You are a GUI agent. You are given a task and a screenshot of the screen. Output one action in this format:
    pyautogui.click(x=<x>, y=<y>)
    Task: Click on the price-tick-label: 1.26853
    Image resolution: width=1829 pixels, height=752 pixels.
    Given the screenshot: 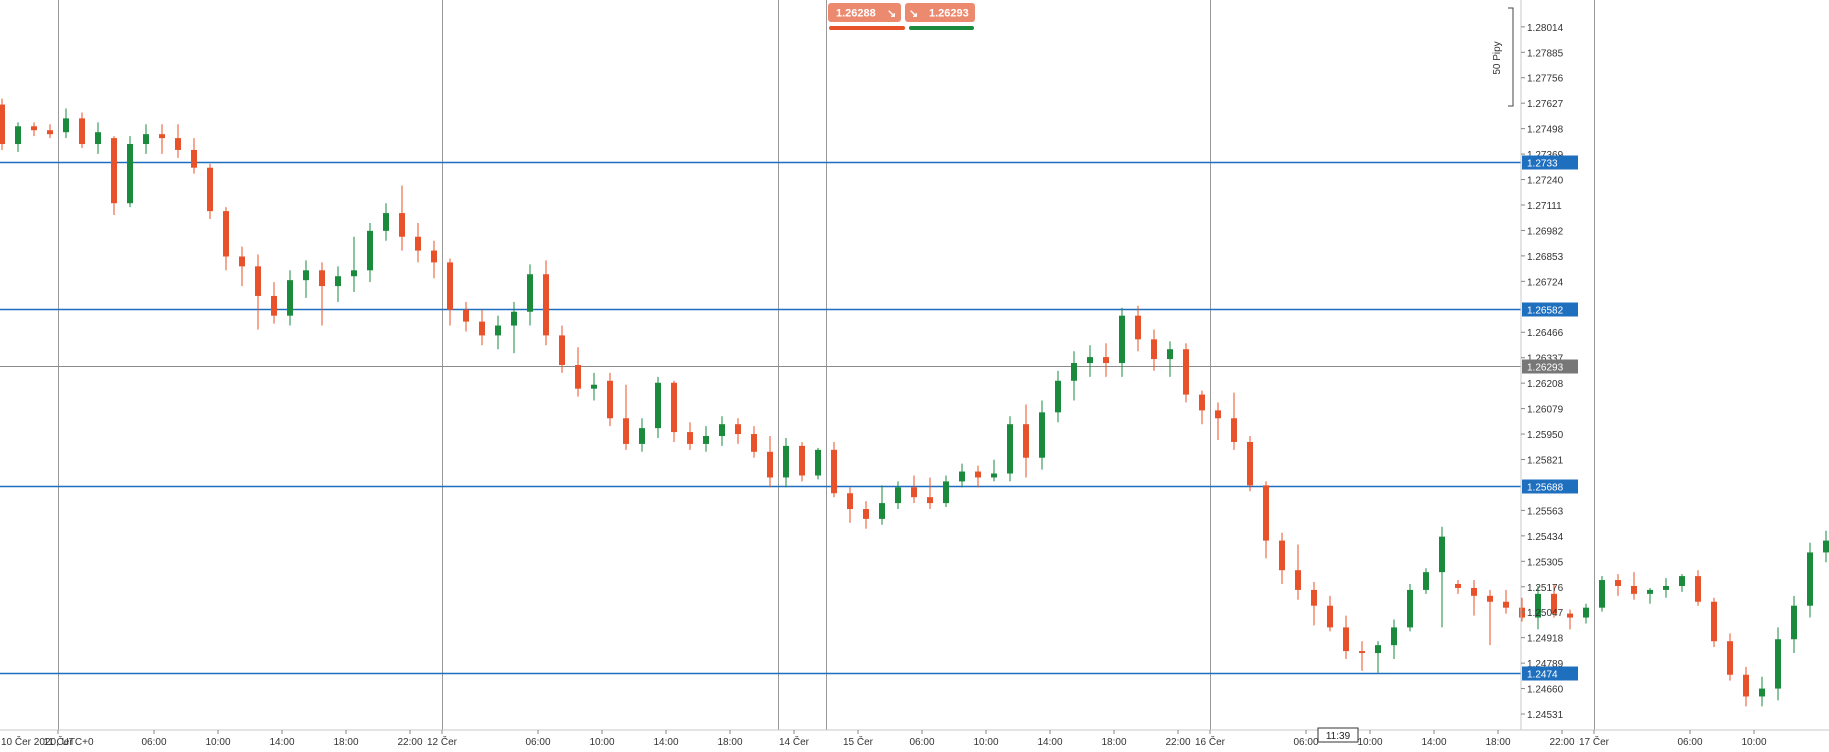 What is the action you would take?
    pyautogui.click(x=1545, y=257)
    